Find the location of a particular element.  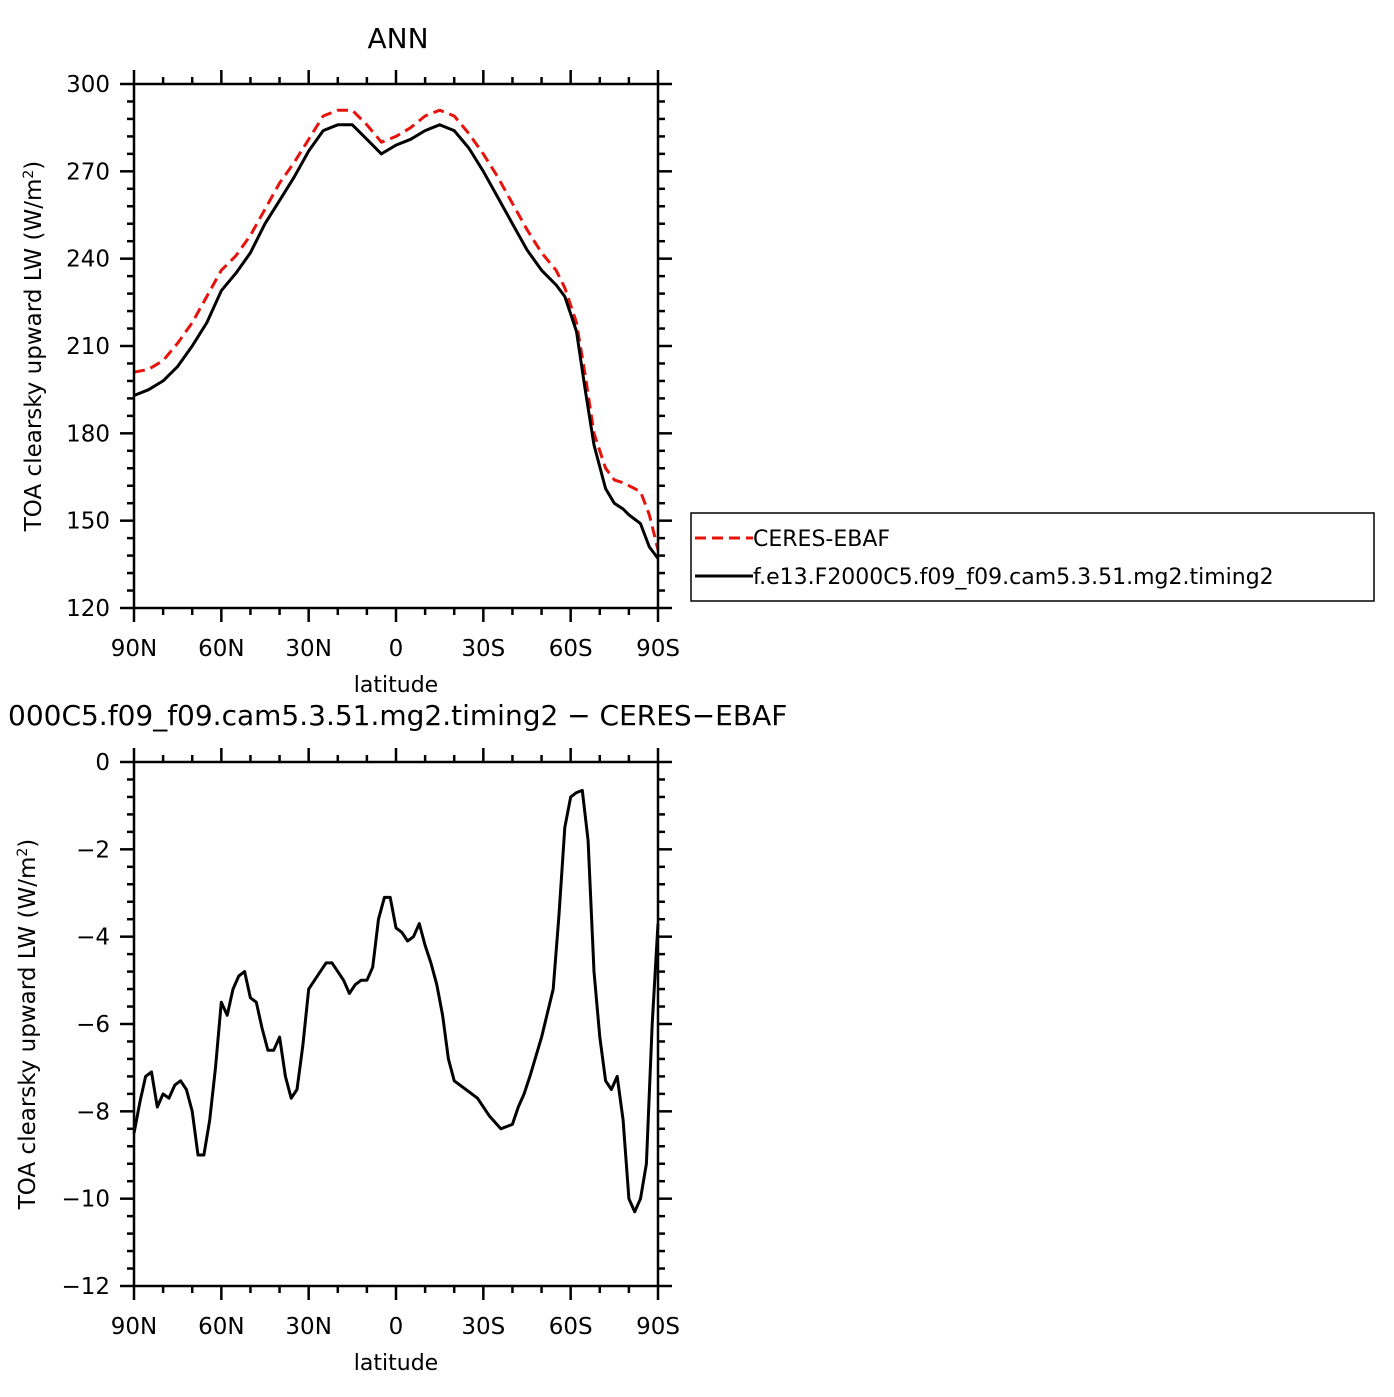

bottom-plot-series-layer is located at coordinates (396, 1001).